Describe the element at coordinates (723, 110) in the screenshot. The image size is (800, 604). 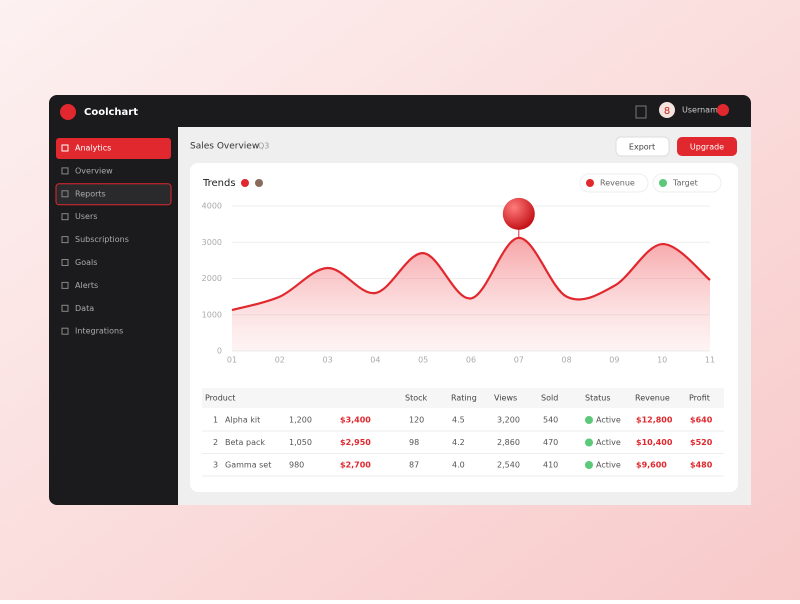
I see `user-avatar` at that location.